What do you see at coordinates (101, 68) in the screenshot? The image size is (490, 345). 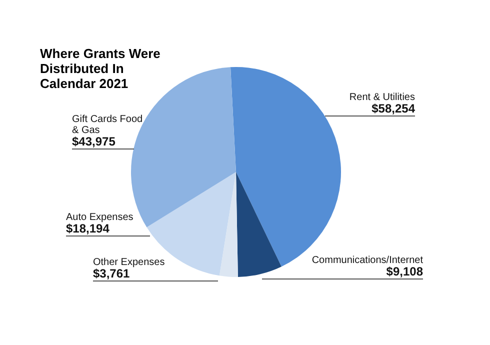 I see `chart-title: Where Grants Were Distributed In Calendar 2021` at bounding box center [101, 68].